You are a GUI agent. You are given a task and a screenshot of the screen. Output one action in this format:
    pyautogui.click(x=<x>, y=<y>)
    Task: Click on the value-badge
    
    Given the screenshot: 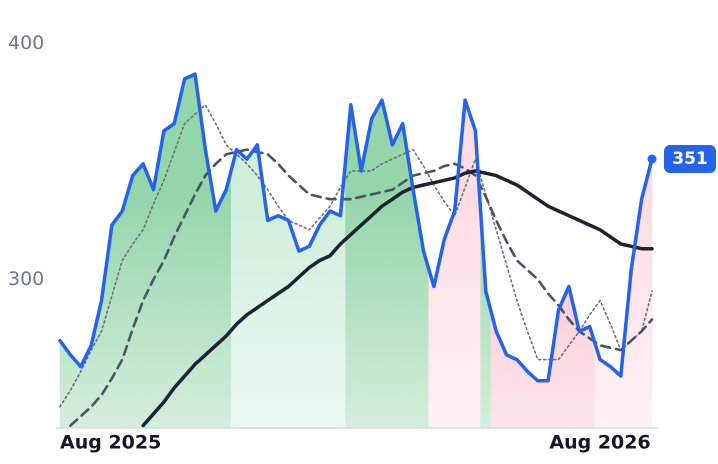 What is the action you would take?
    pyautogui.click(x=690, y=159)
    